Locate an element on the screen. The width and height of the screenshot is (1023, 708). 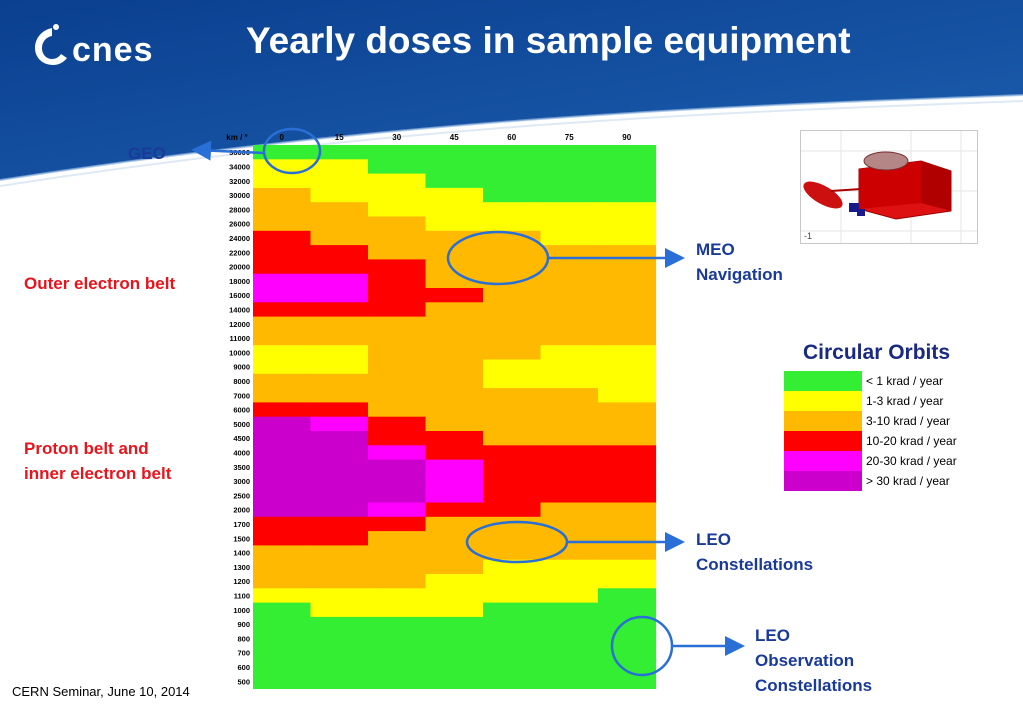
corner-label: km / ° is located at coordinates (236, 137).